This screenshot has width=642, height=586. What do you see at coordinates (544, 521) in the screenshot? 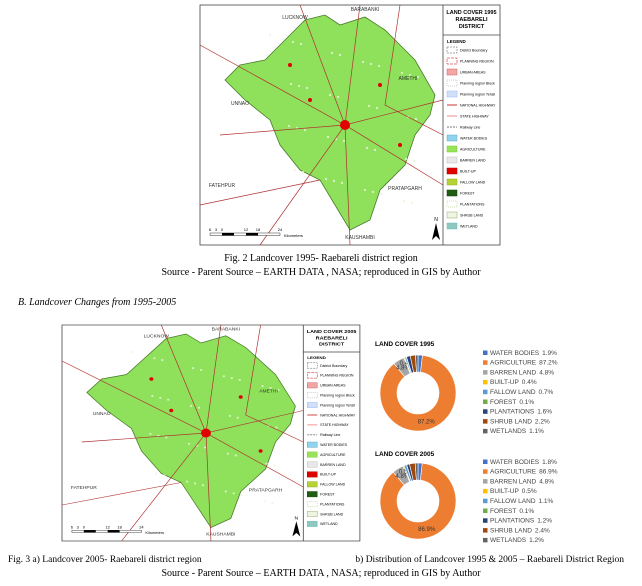
I see `legend-value: 1.2%` at bounding box center [544, 521].